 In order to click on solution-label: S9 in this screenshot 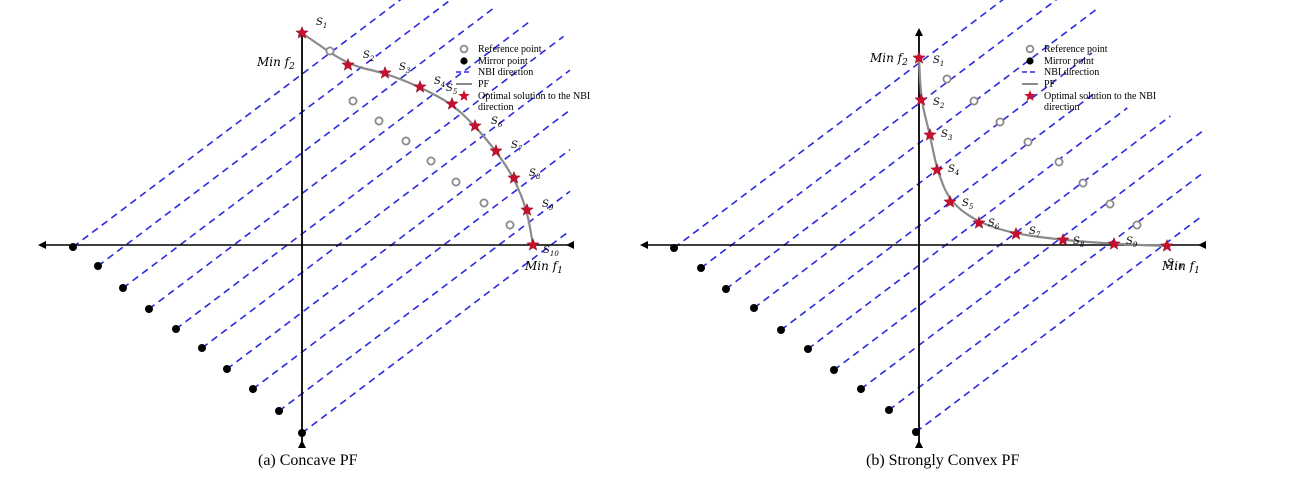, I will do `click(1132, 242)`.